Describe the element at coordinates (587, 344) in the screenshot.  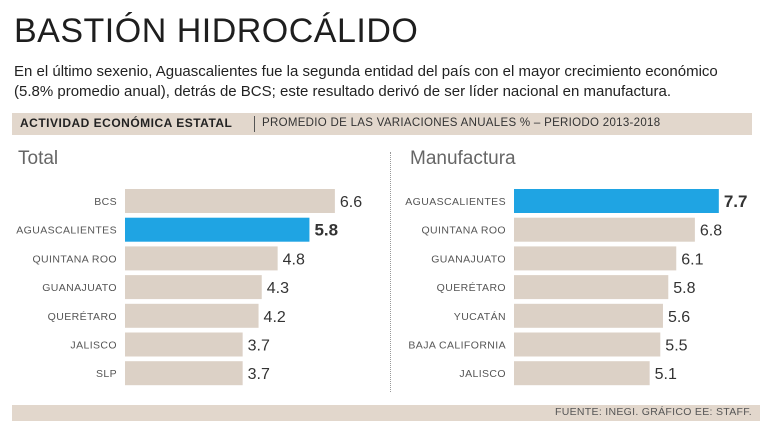
I see `bar-baja-california` at that location.